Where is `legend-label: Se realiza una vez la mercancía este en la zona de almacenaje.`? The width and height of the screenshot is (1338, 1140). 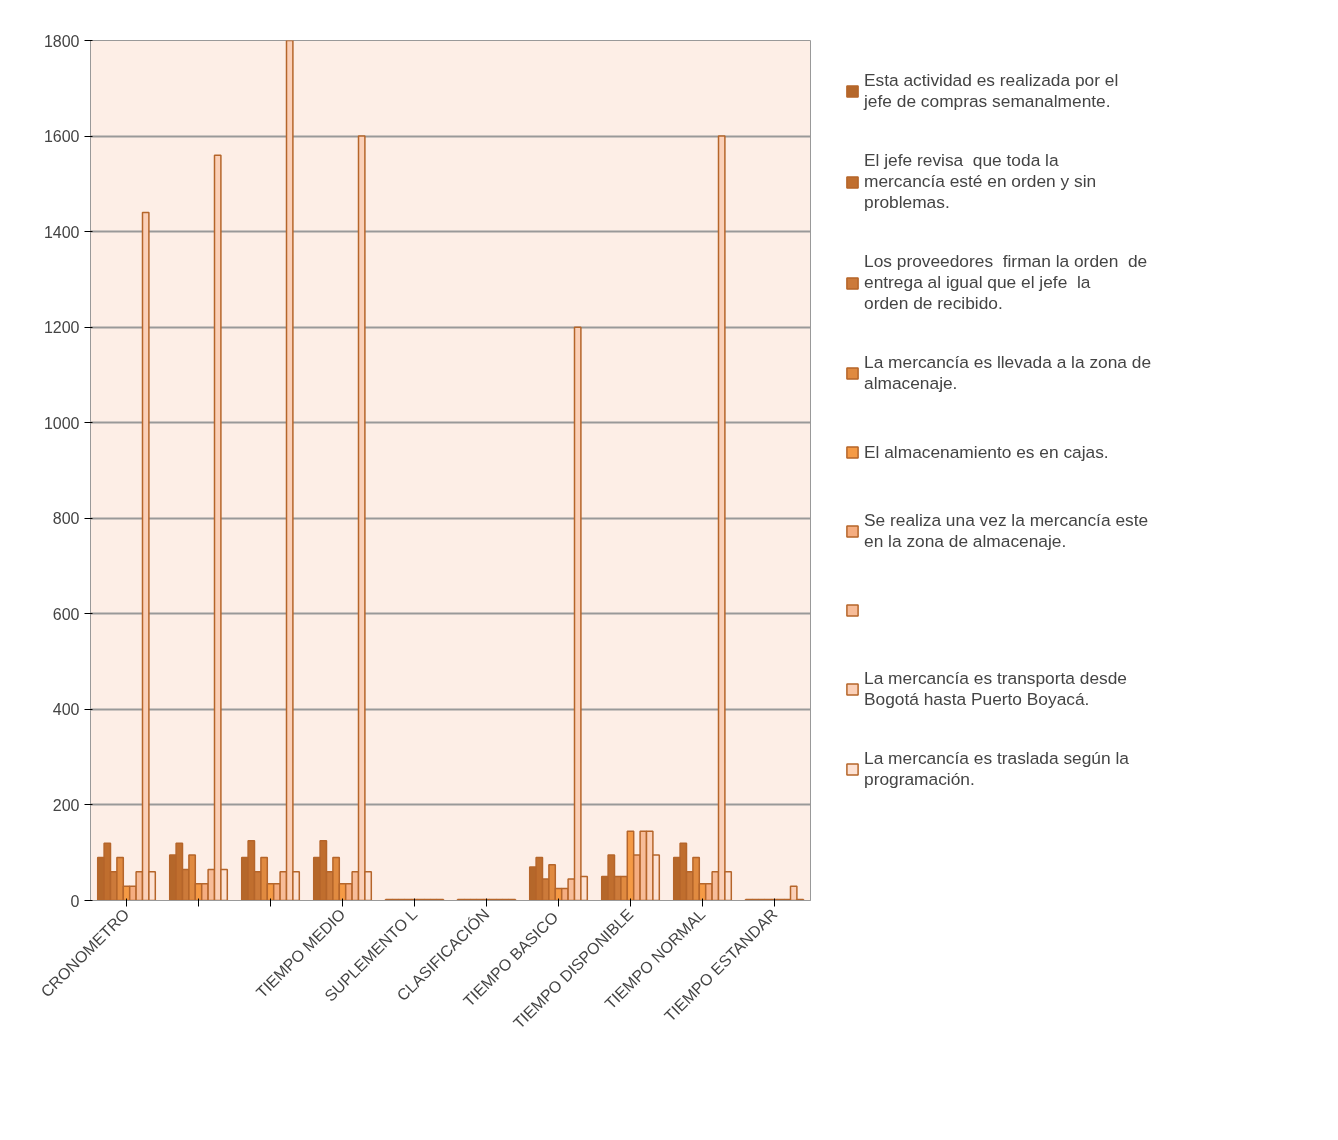 legend-label: Se realiza una vez la mercancía este en la zona de almacenaje. is located at coordinates (1006, 531).